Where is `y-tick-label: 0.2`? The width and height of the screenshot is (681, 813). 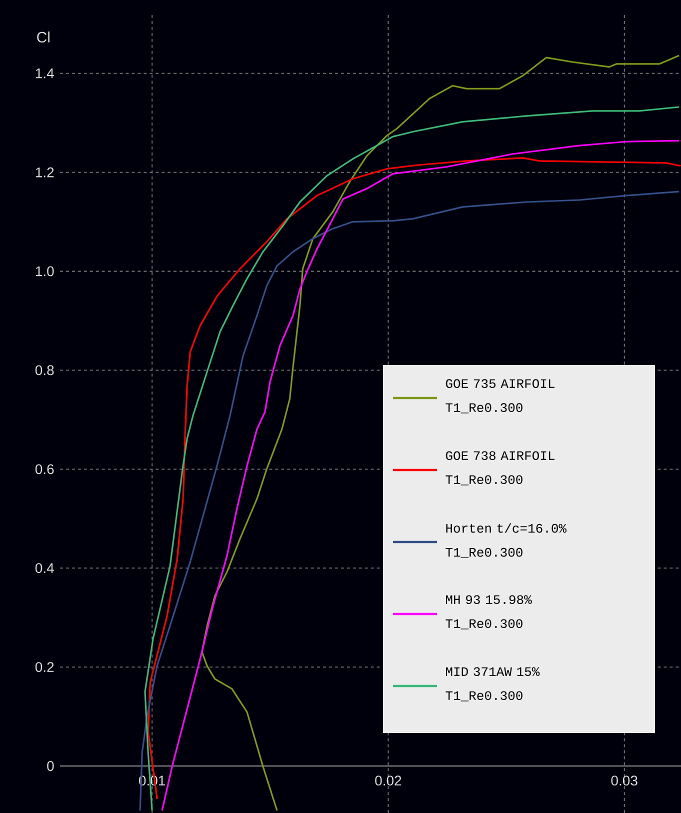
y-tick-label: 0.2 is located at coordinates (44, 667).